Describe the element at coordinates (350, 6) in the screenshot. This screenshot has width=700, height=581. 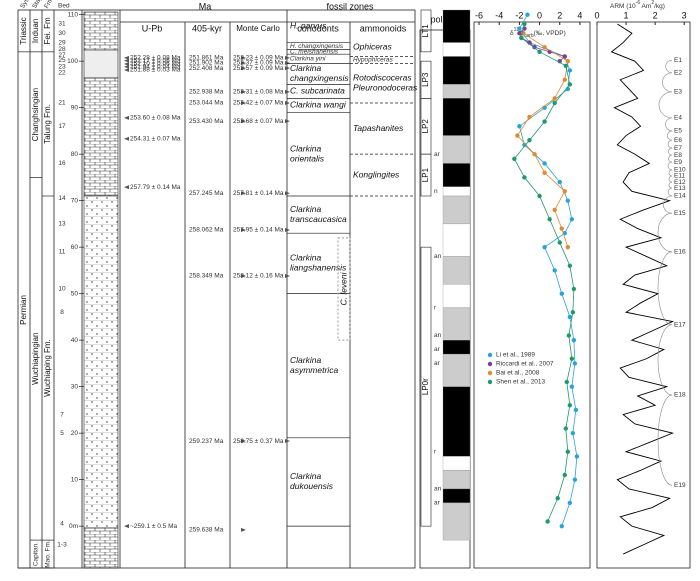
I see `header: fossil zones` at that location.